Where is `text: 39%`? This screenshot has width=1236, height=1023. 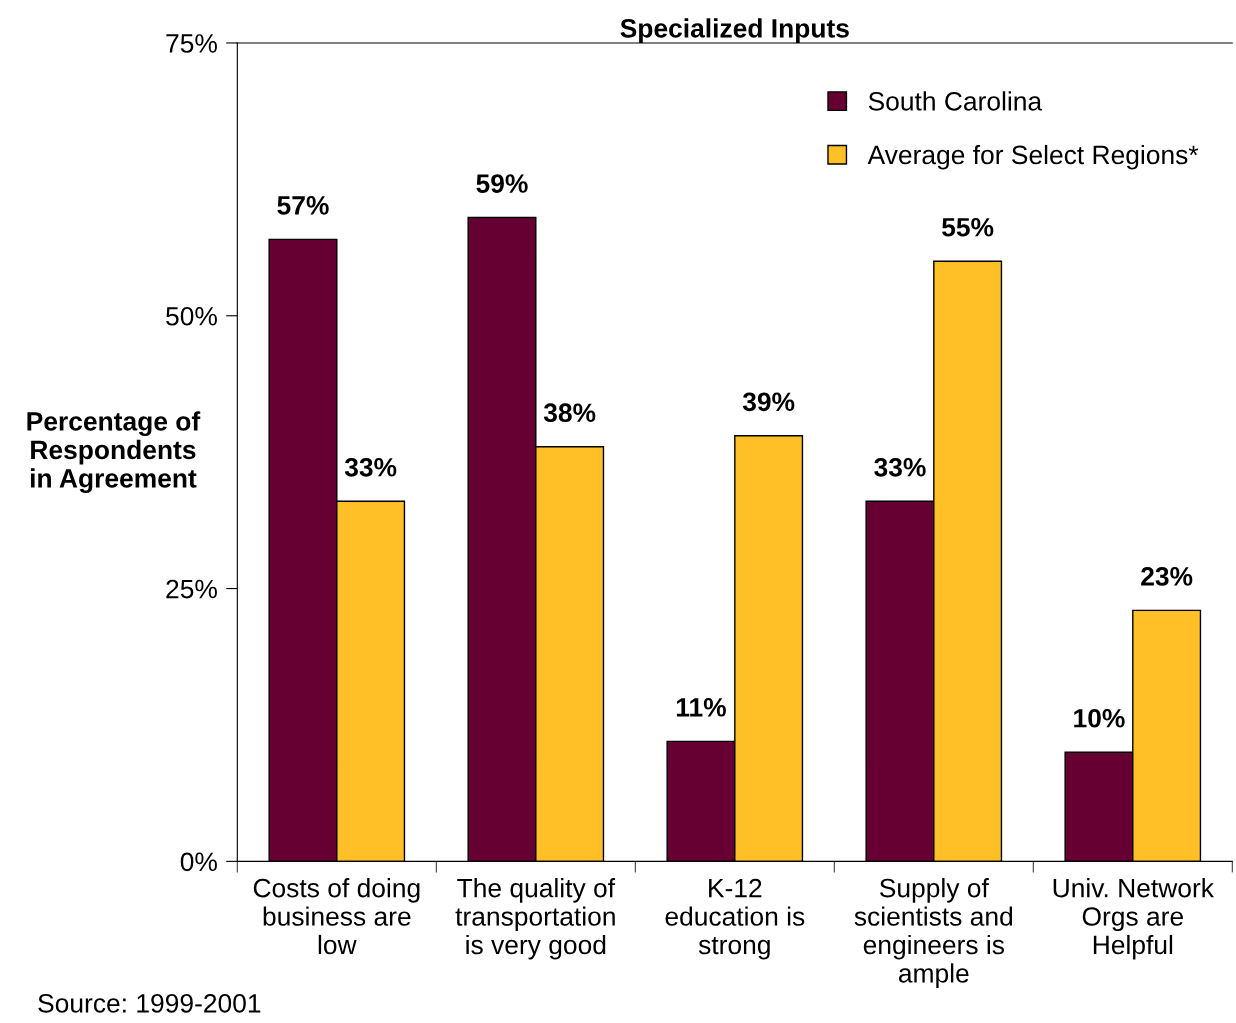
text: 39% is located at coordinates (768, 402).